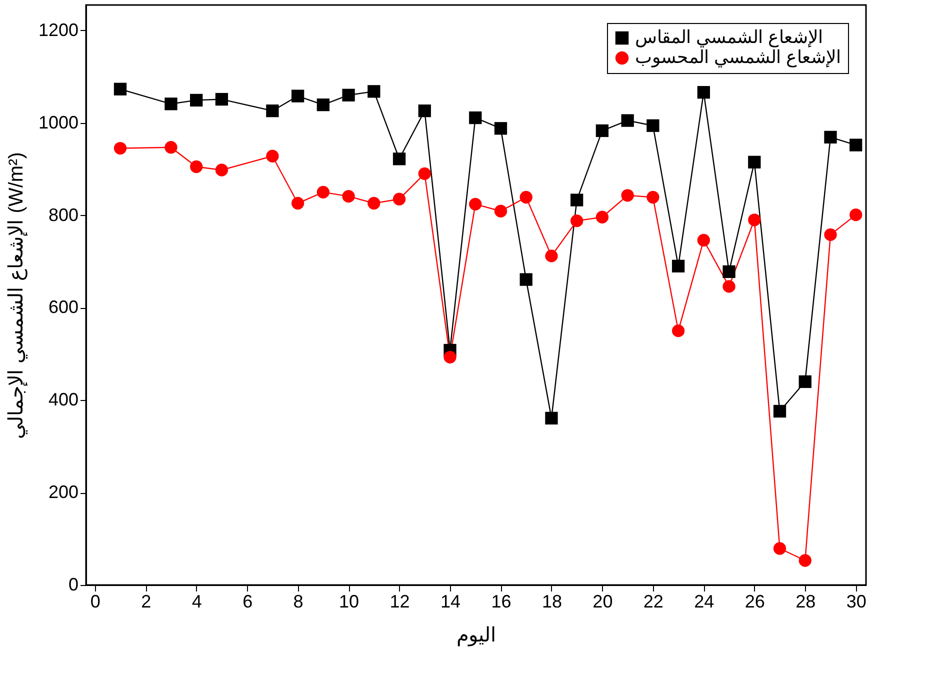  I want to click on x-tick-label: 20, so click(602, 602).